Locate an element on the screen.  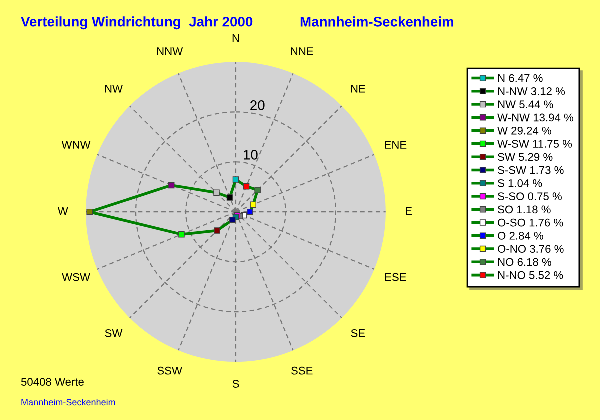
spoke-label: W is located at coordinates (63, 211).